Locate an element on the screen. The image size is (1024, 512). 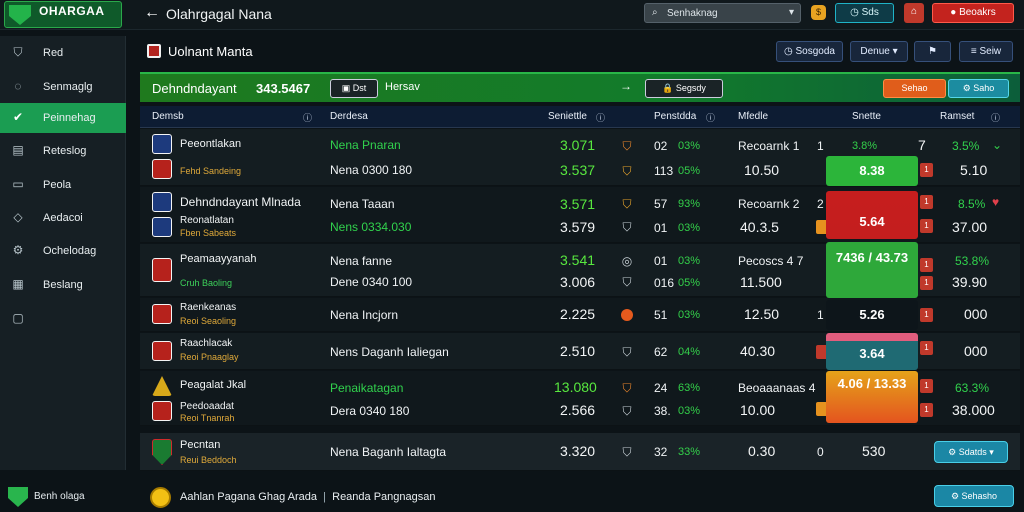
sidebar-item-2: ◌ Senmaglg is located at coordinates (63, 87).